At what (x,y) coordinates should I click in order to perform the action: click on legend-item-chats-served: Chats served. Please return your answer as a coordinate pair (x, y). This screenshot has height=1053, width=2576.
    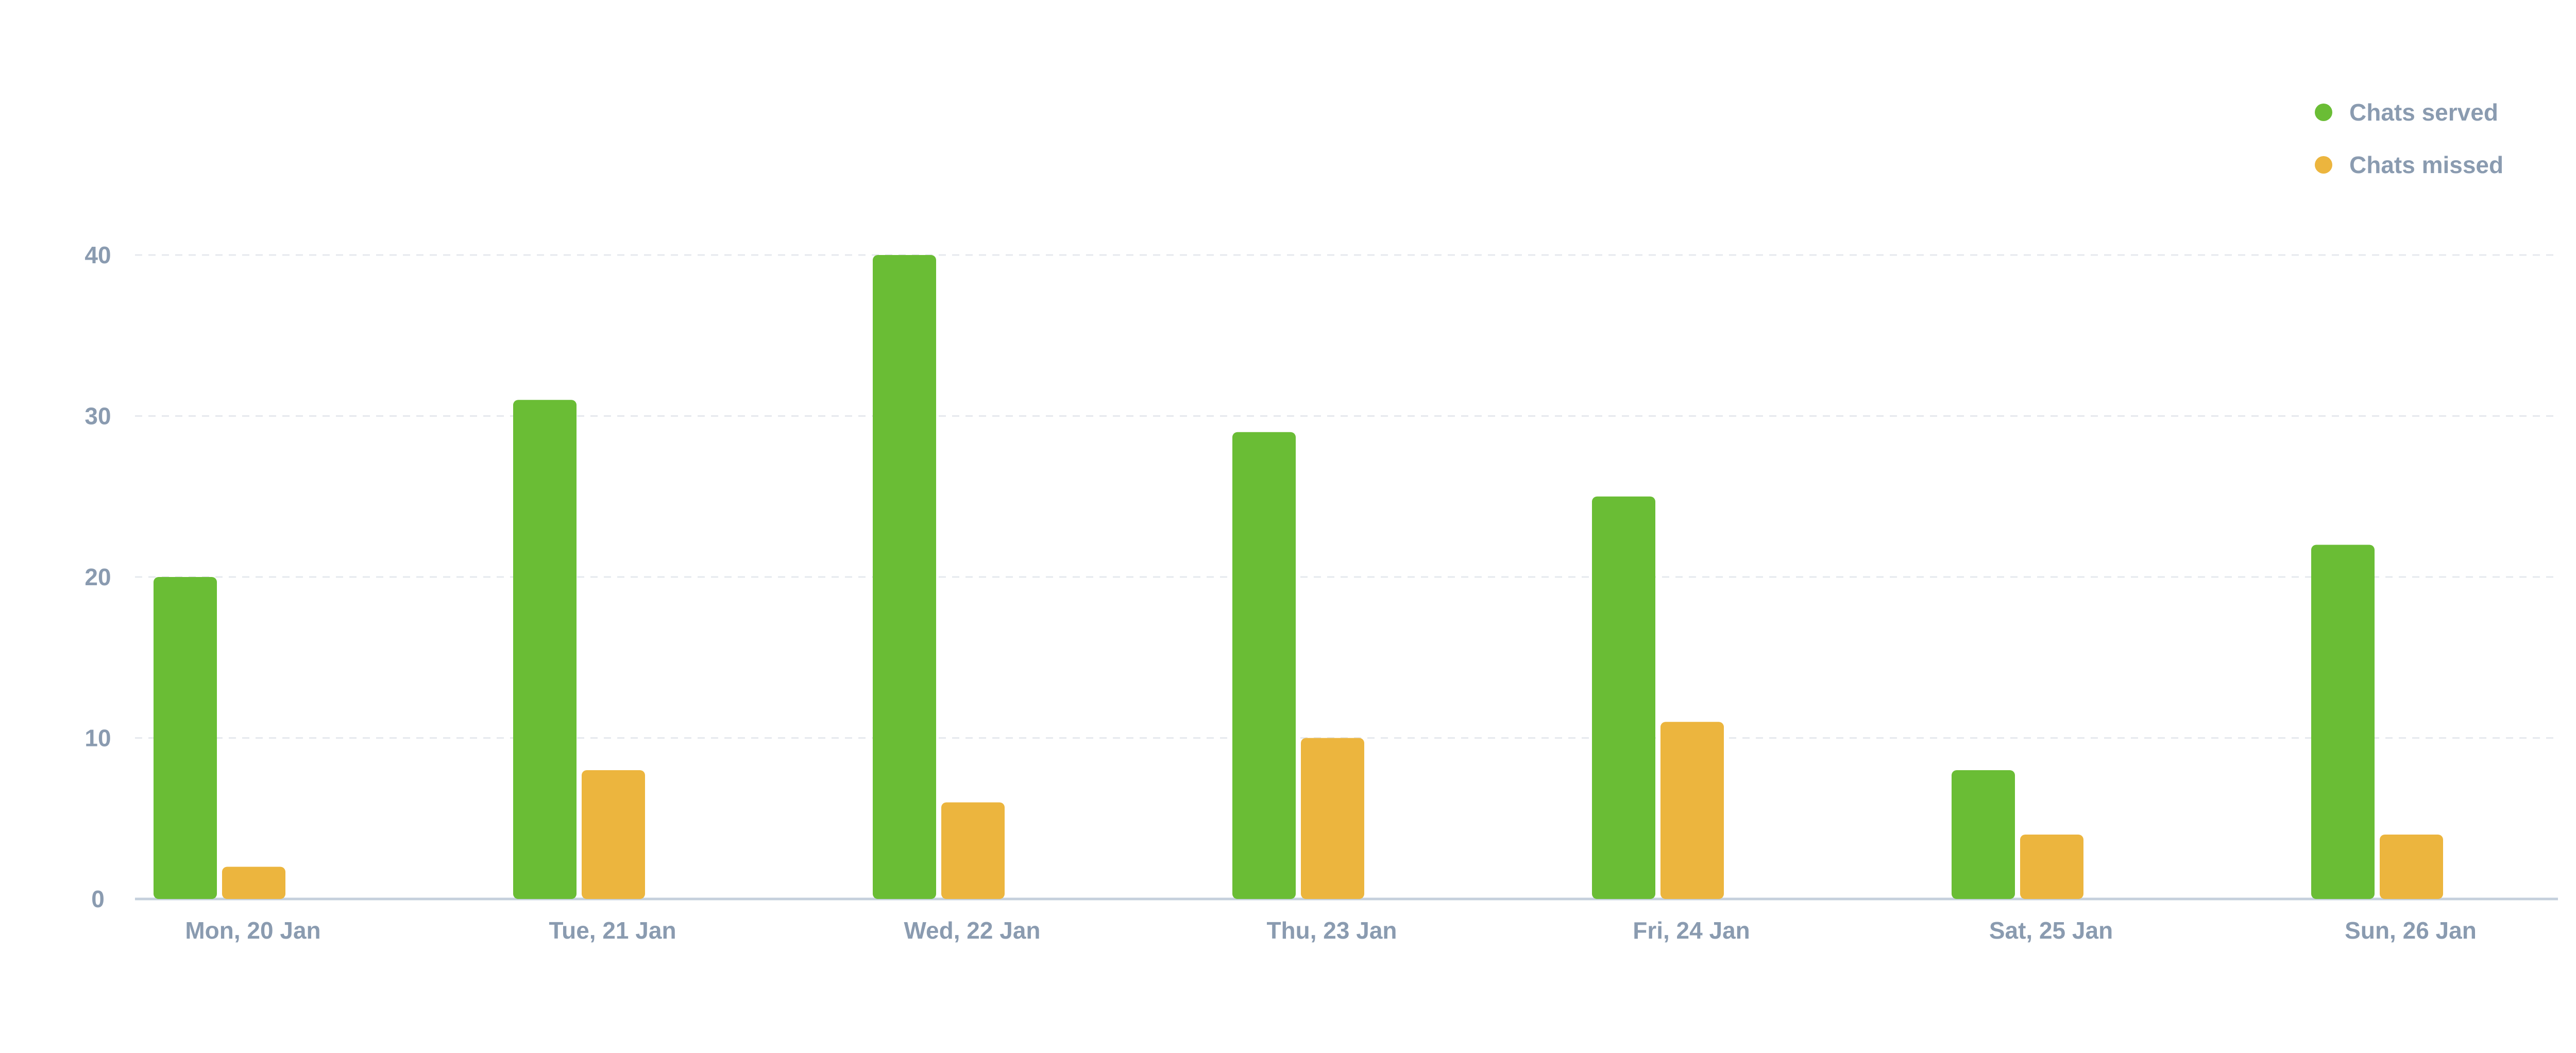
    Looking at the image, I should click on (2406, 113).